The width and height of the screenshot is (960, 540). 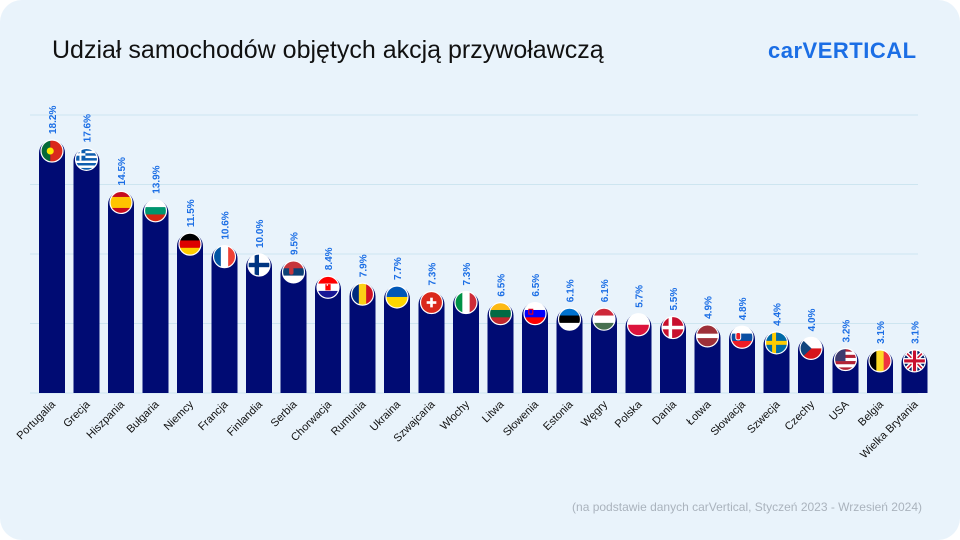 What do you see at coordinates (702, 362) in the screenshot?
I see `bar-group: 4.9% Łotwa` at bounding box center [702, 362].